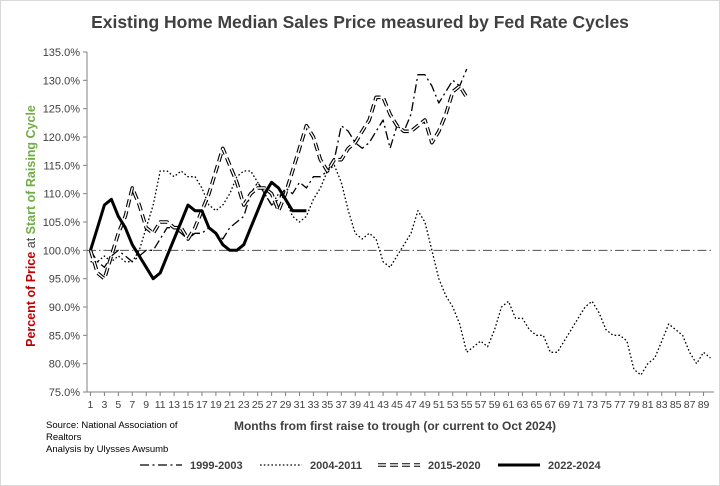 This screenshot has width=720, height=486. I want to click on y-axis-title-part1: Percent of Price, so click(31, 299).